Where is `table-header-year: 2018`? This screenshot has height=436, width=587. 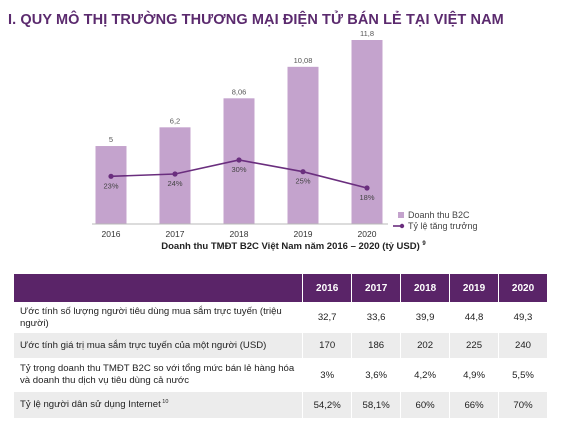 table-header-year: 2018 is located at coordinates (425, 288).